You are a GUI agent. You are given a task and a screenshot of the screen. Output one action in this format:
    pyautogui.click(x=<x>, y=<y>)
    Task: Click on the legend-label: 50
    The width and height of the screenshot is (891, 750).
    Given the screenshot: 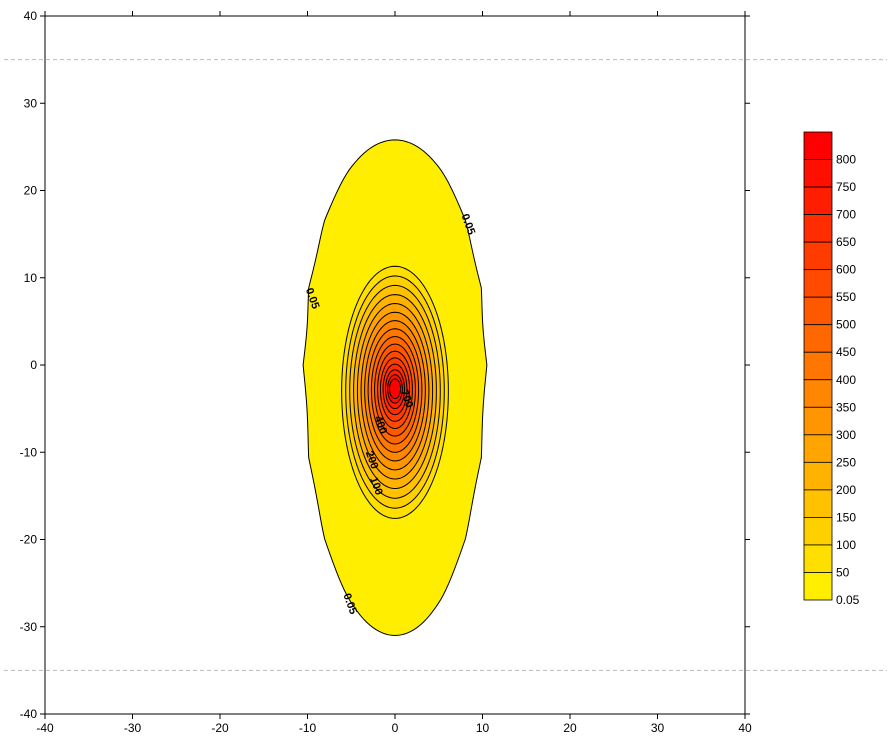 What is the action you would take?
    pyautogui.click(x=843, y=572)
    